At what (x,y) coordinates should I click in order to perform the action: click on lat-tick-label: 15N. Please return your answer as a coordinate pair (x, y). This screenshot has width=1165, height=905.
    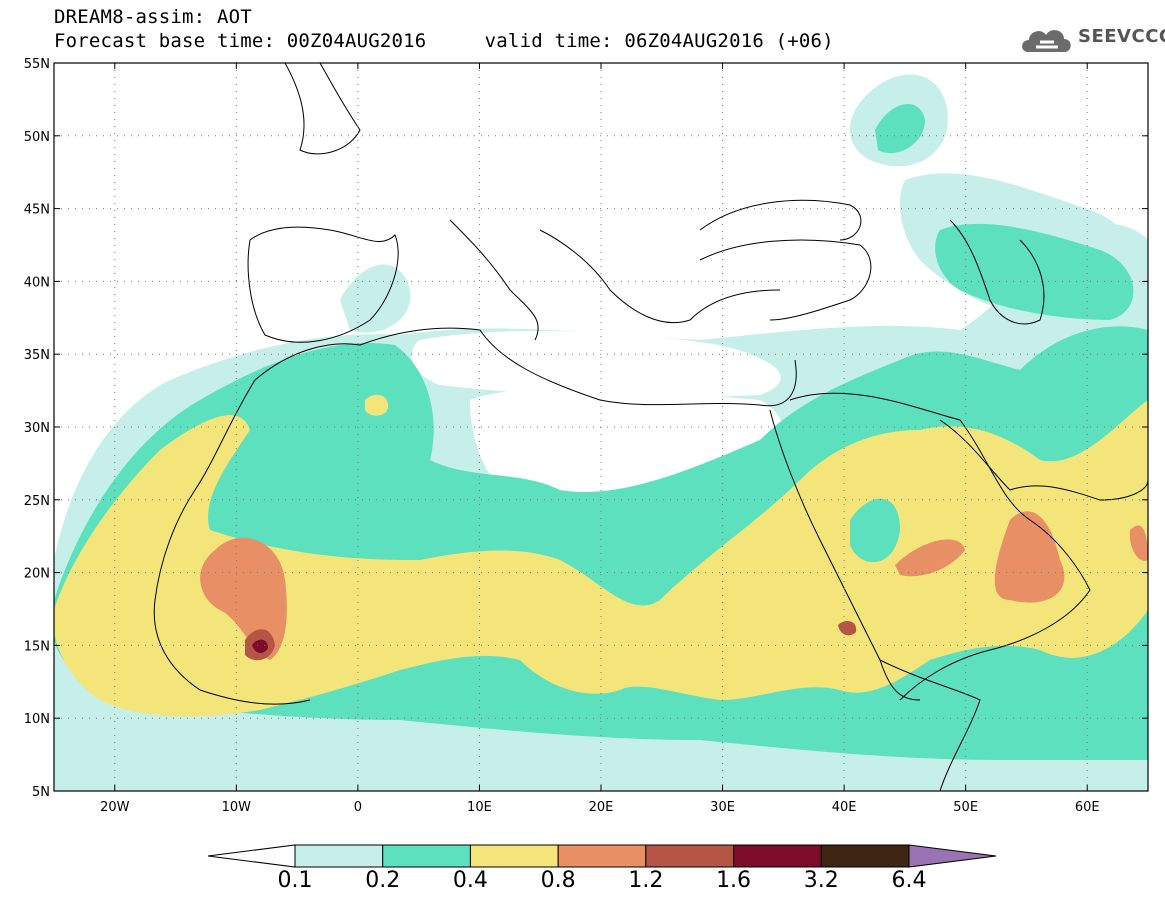
    Looking at the image, I should click on (37, 646).